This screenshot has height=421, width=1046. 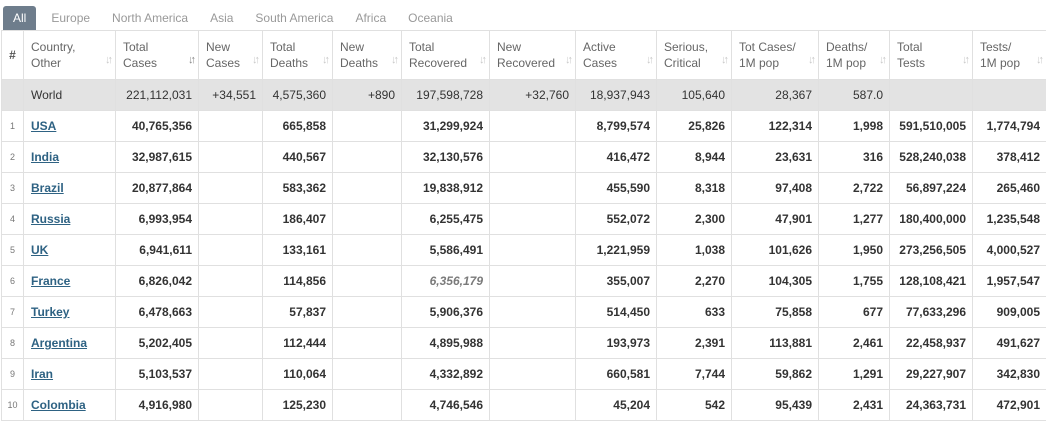 I want to click on cell-serious: 542, so click(x=694, y=405).